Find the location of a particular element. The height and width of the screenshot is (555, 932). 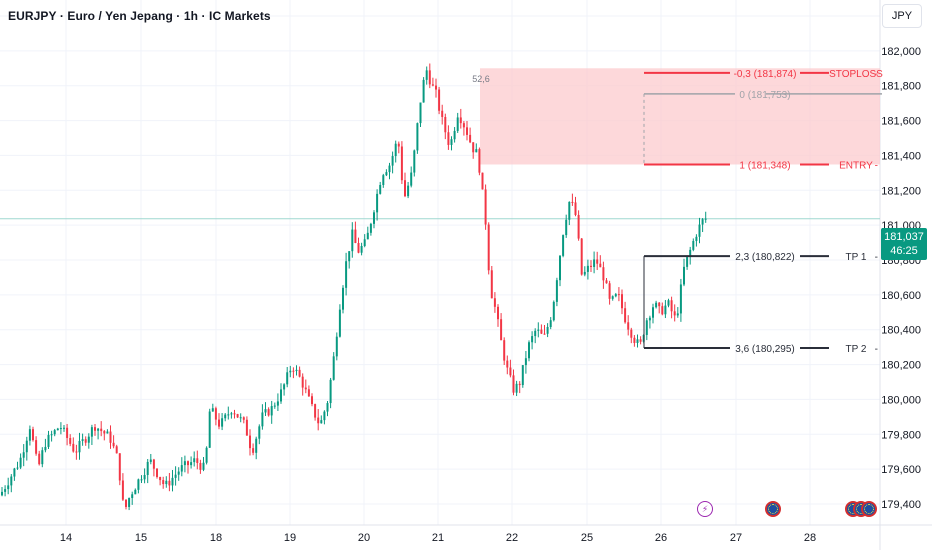

y-tick-label: 181,200 is located at coordinates (901, 191).